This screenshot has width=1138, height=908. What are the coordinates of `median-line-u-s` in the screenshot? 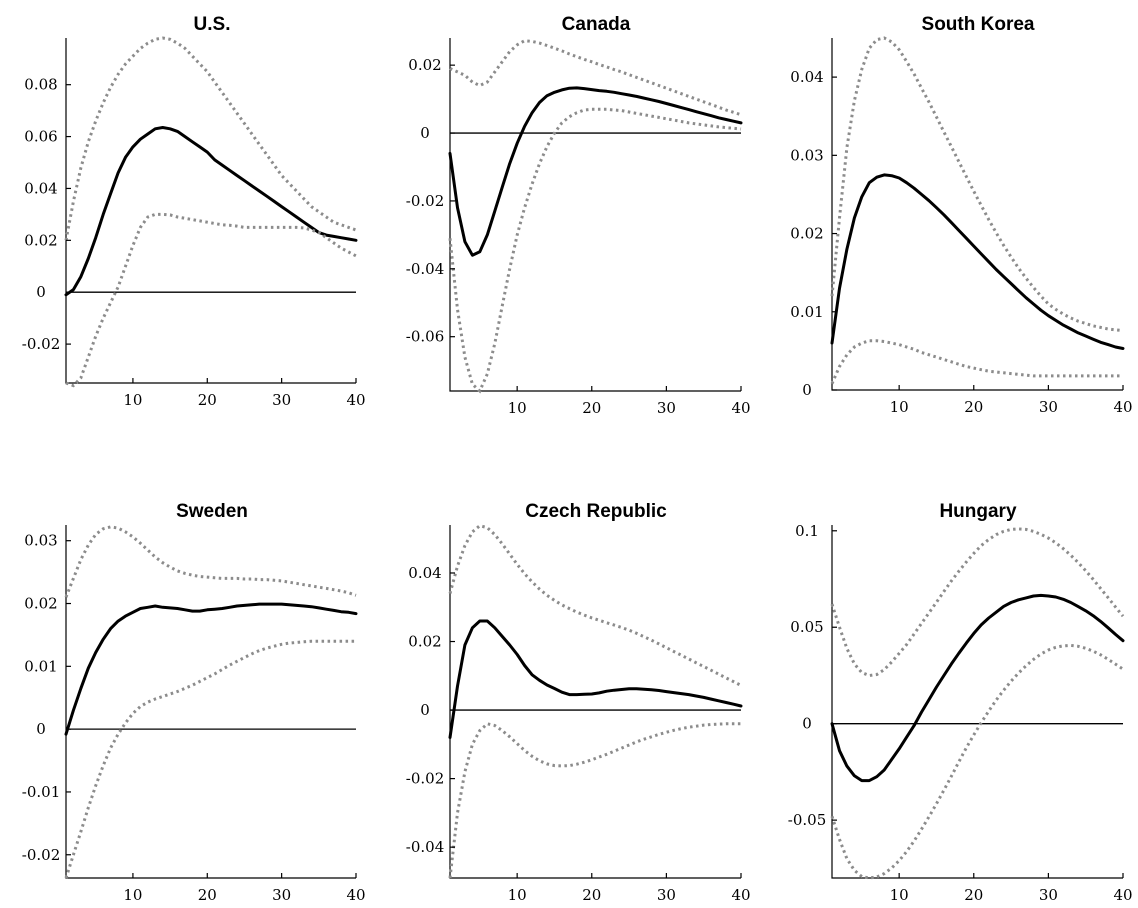 It's located at (211, 211).